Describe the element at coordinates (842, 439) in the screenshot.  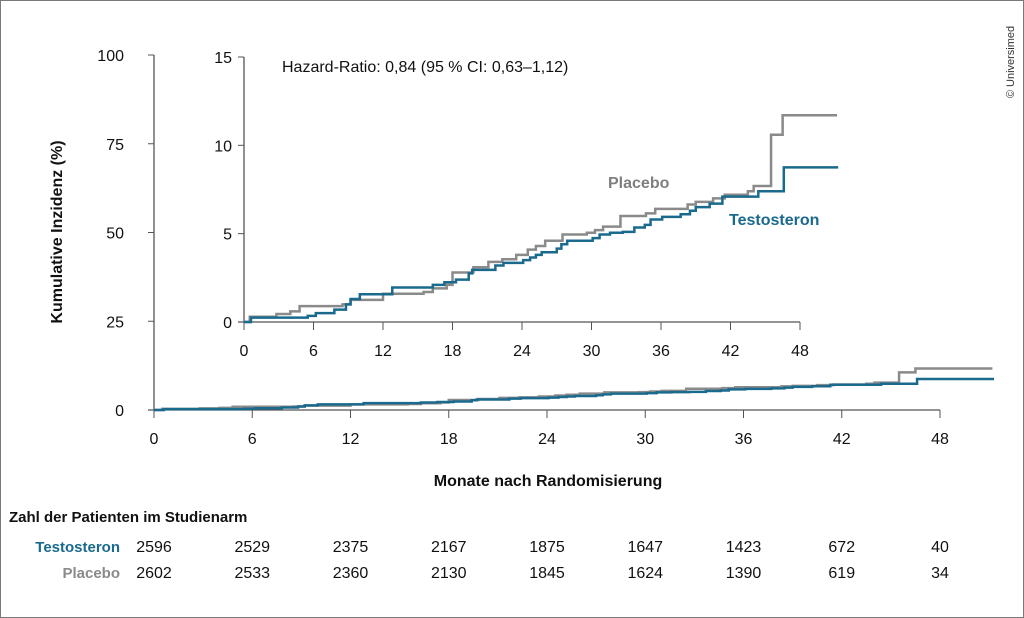
I see `main-x-tick-label: 42` at that location.